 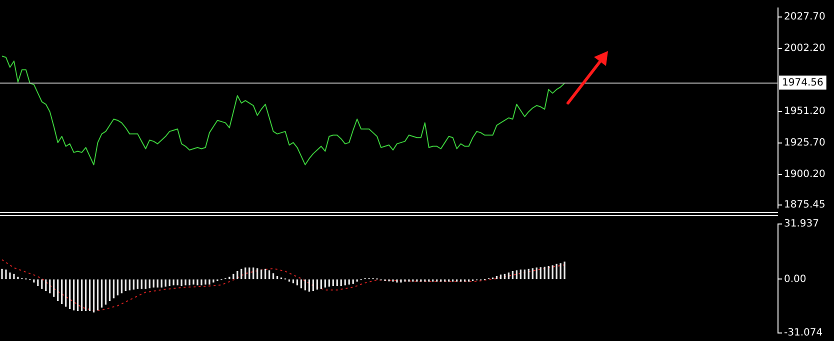 What do you see at coordinates (805, 205) in the screenshot?
I see `y-tick-label: 1875.45` at bounding box center [805, 205].